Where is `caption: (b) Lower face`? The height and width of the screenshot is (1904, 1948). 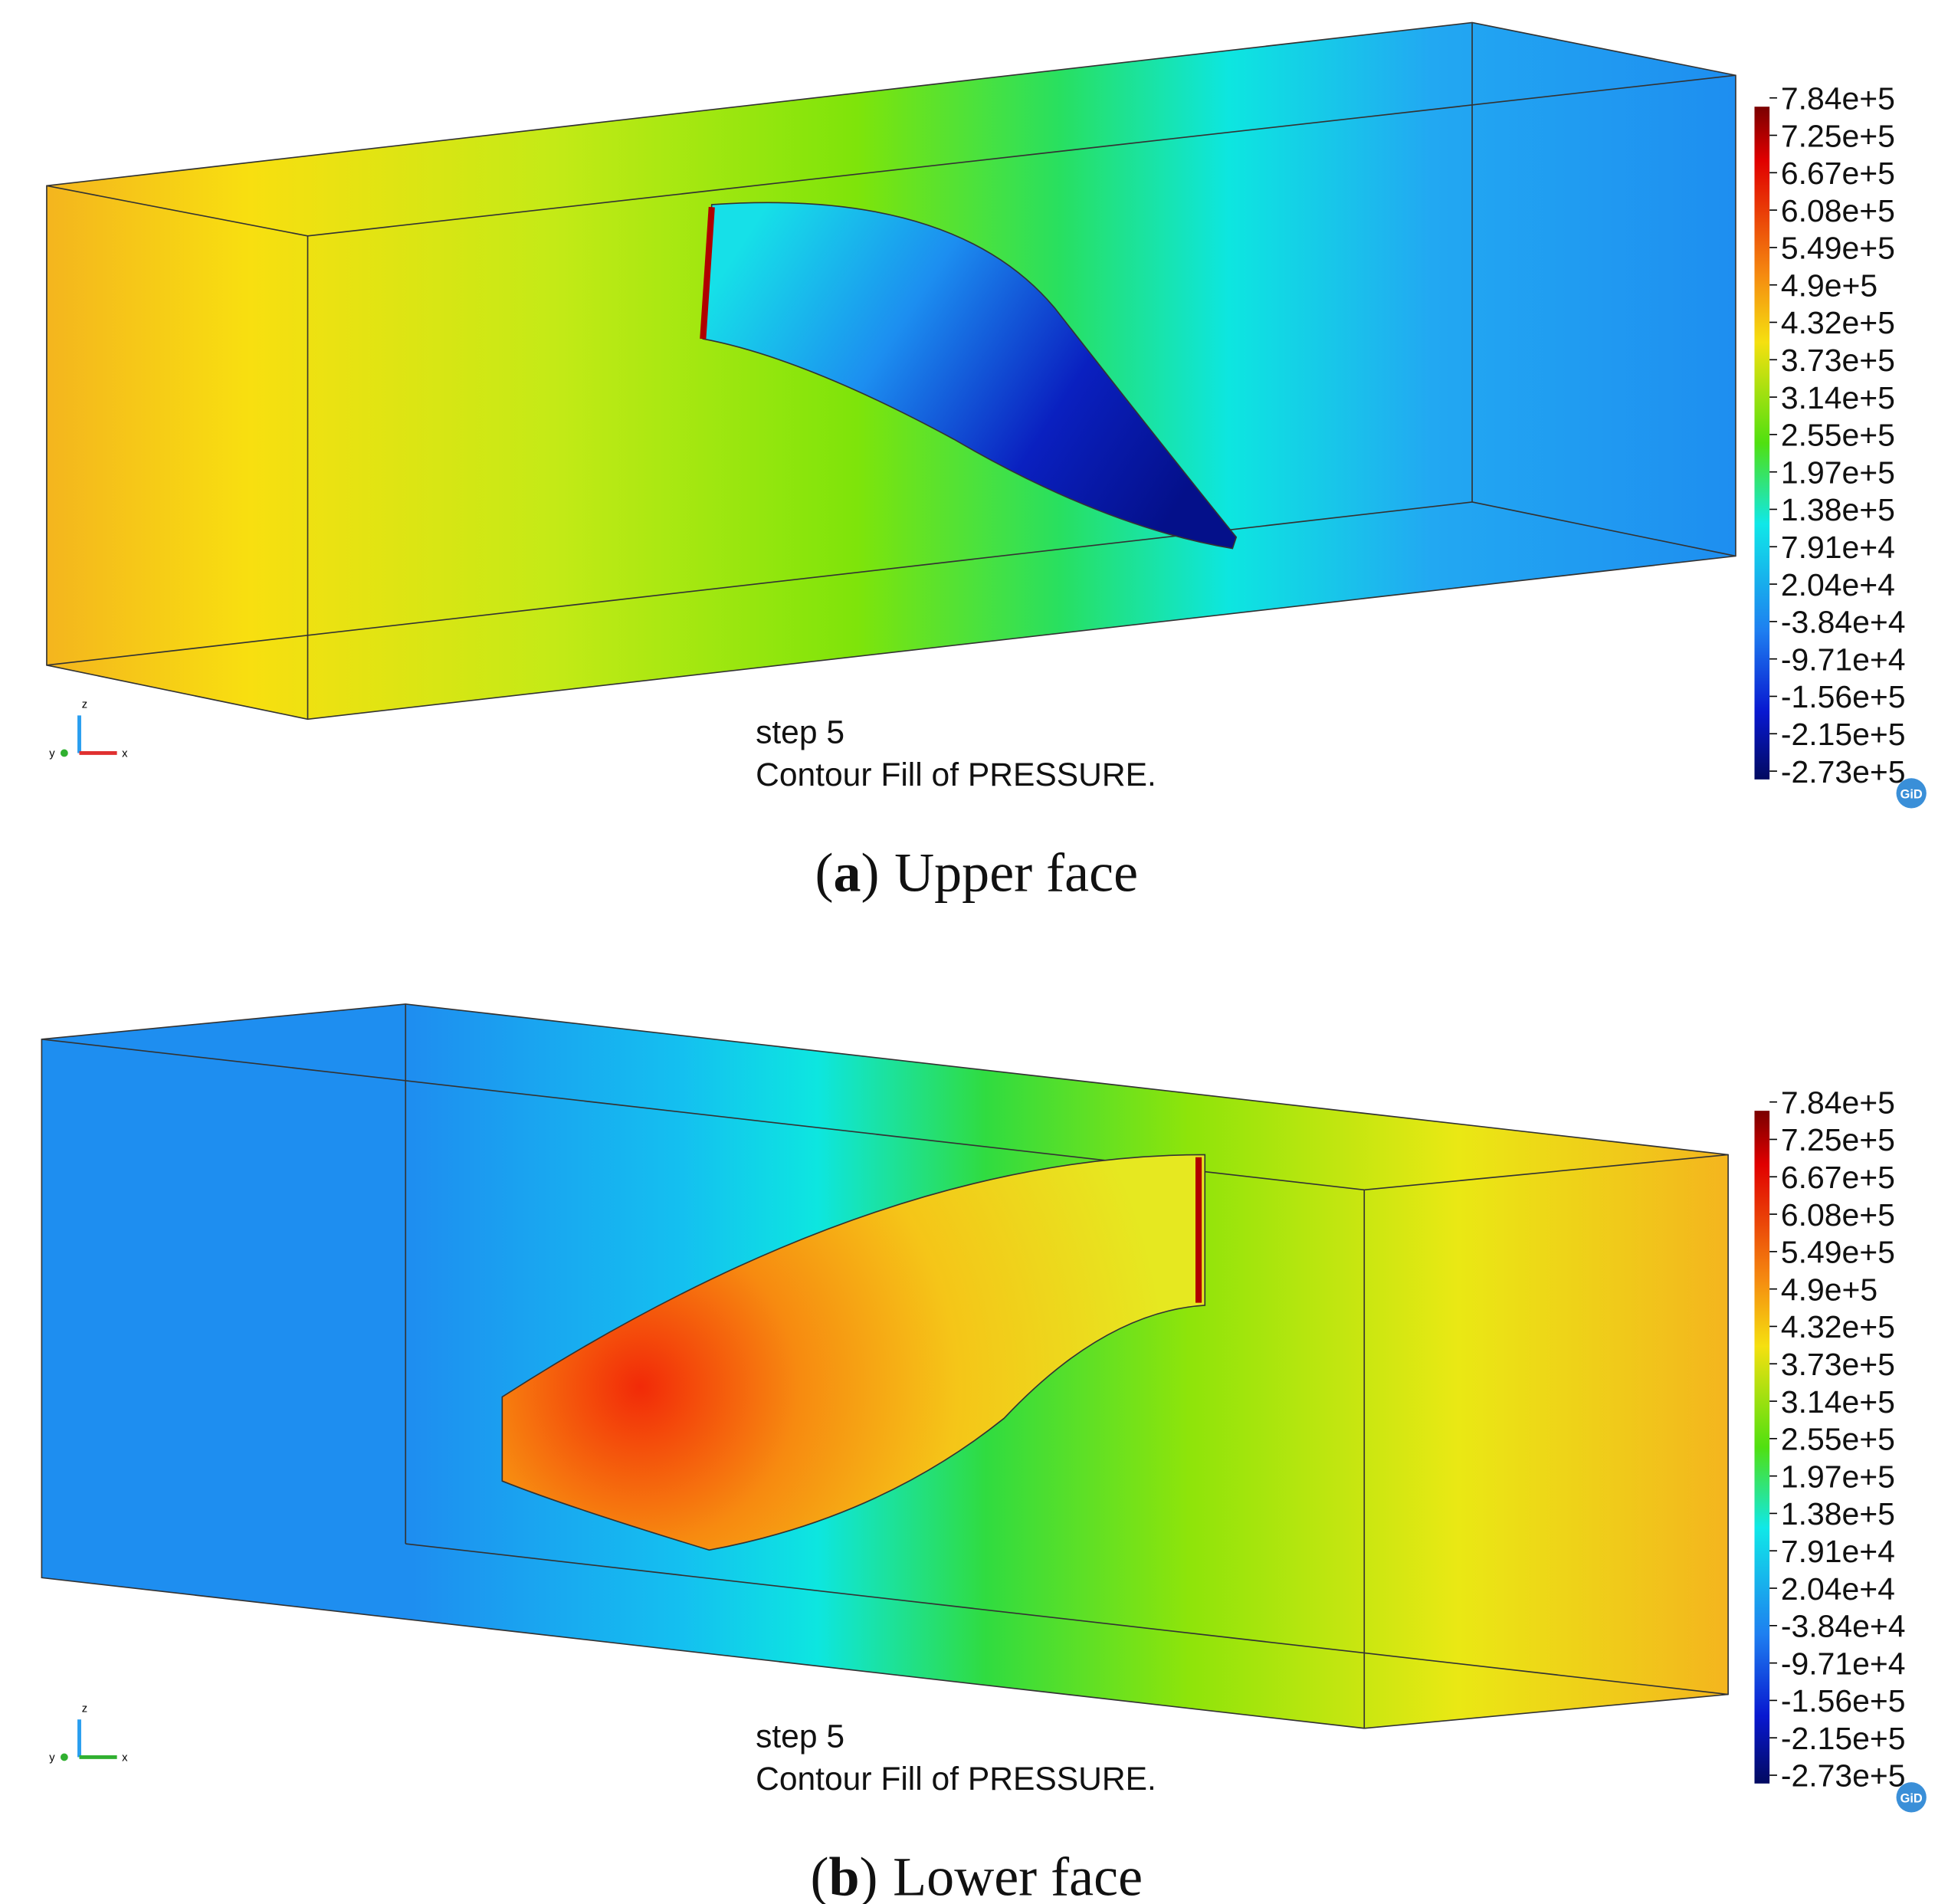 caption: (b) Lower face is located at coordinates (976, 1875).